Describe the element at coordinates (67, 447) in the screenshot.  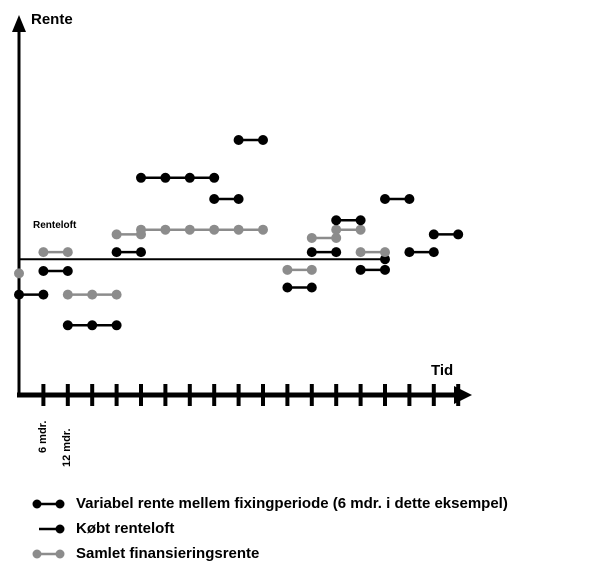
I see `tick-label-12-months: 12 mdr.` at that location.